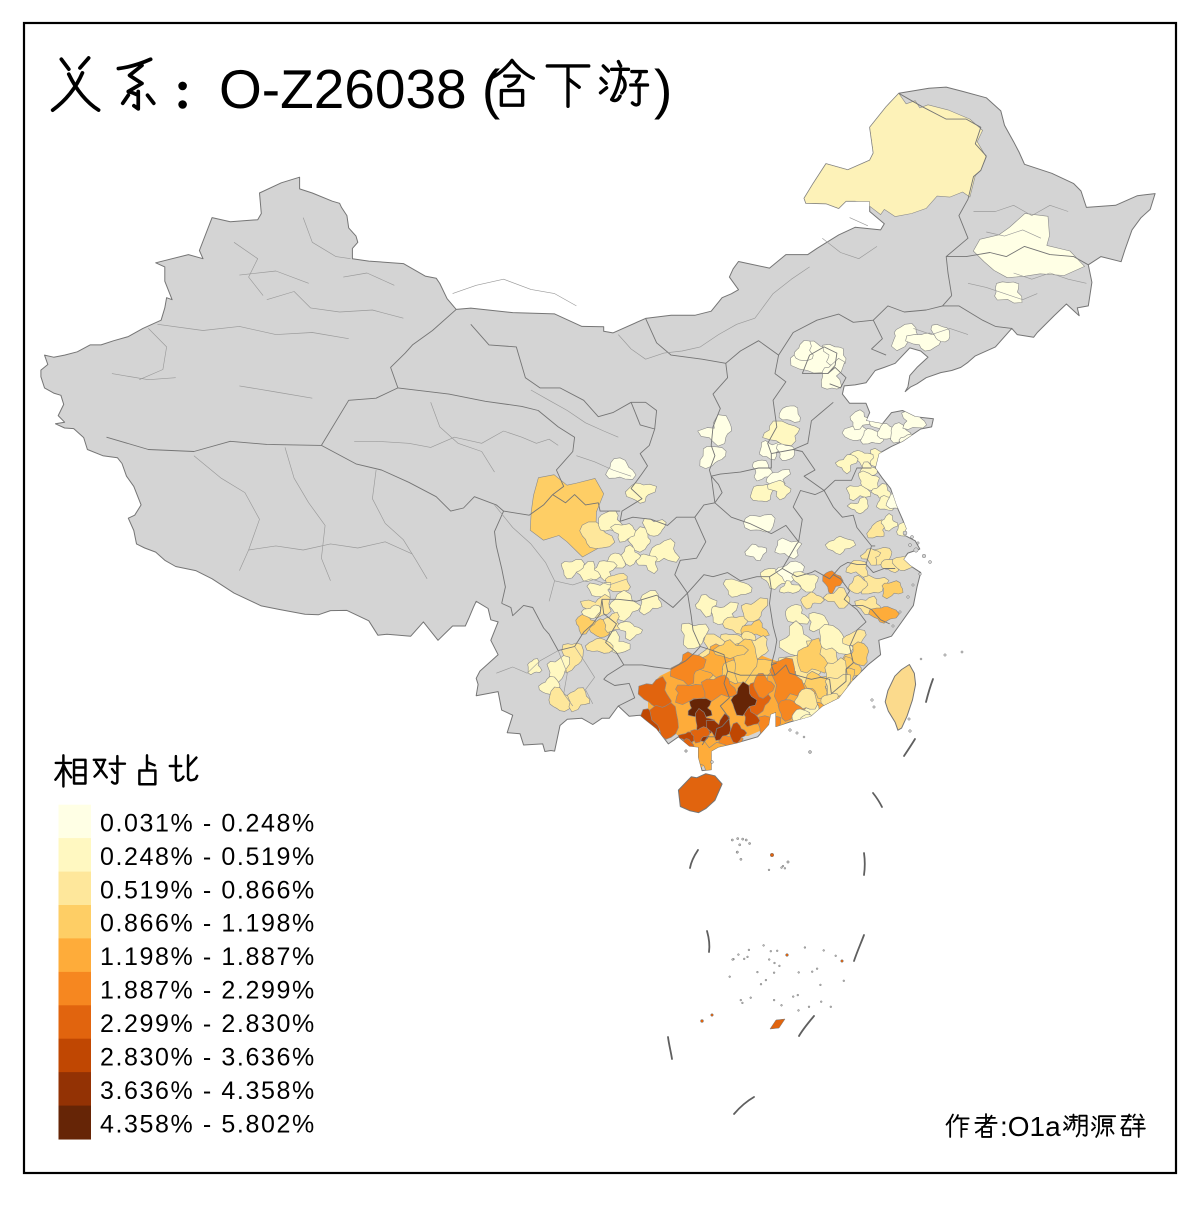  Describe the element at coordinates (208, 1124) in the screenshot. I see `svg-text: 4.358% - 5.802%` at that location.